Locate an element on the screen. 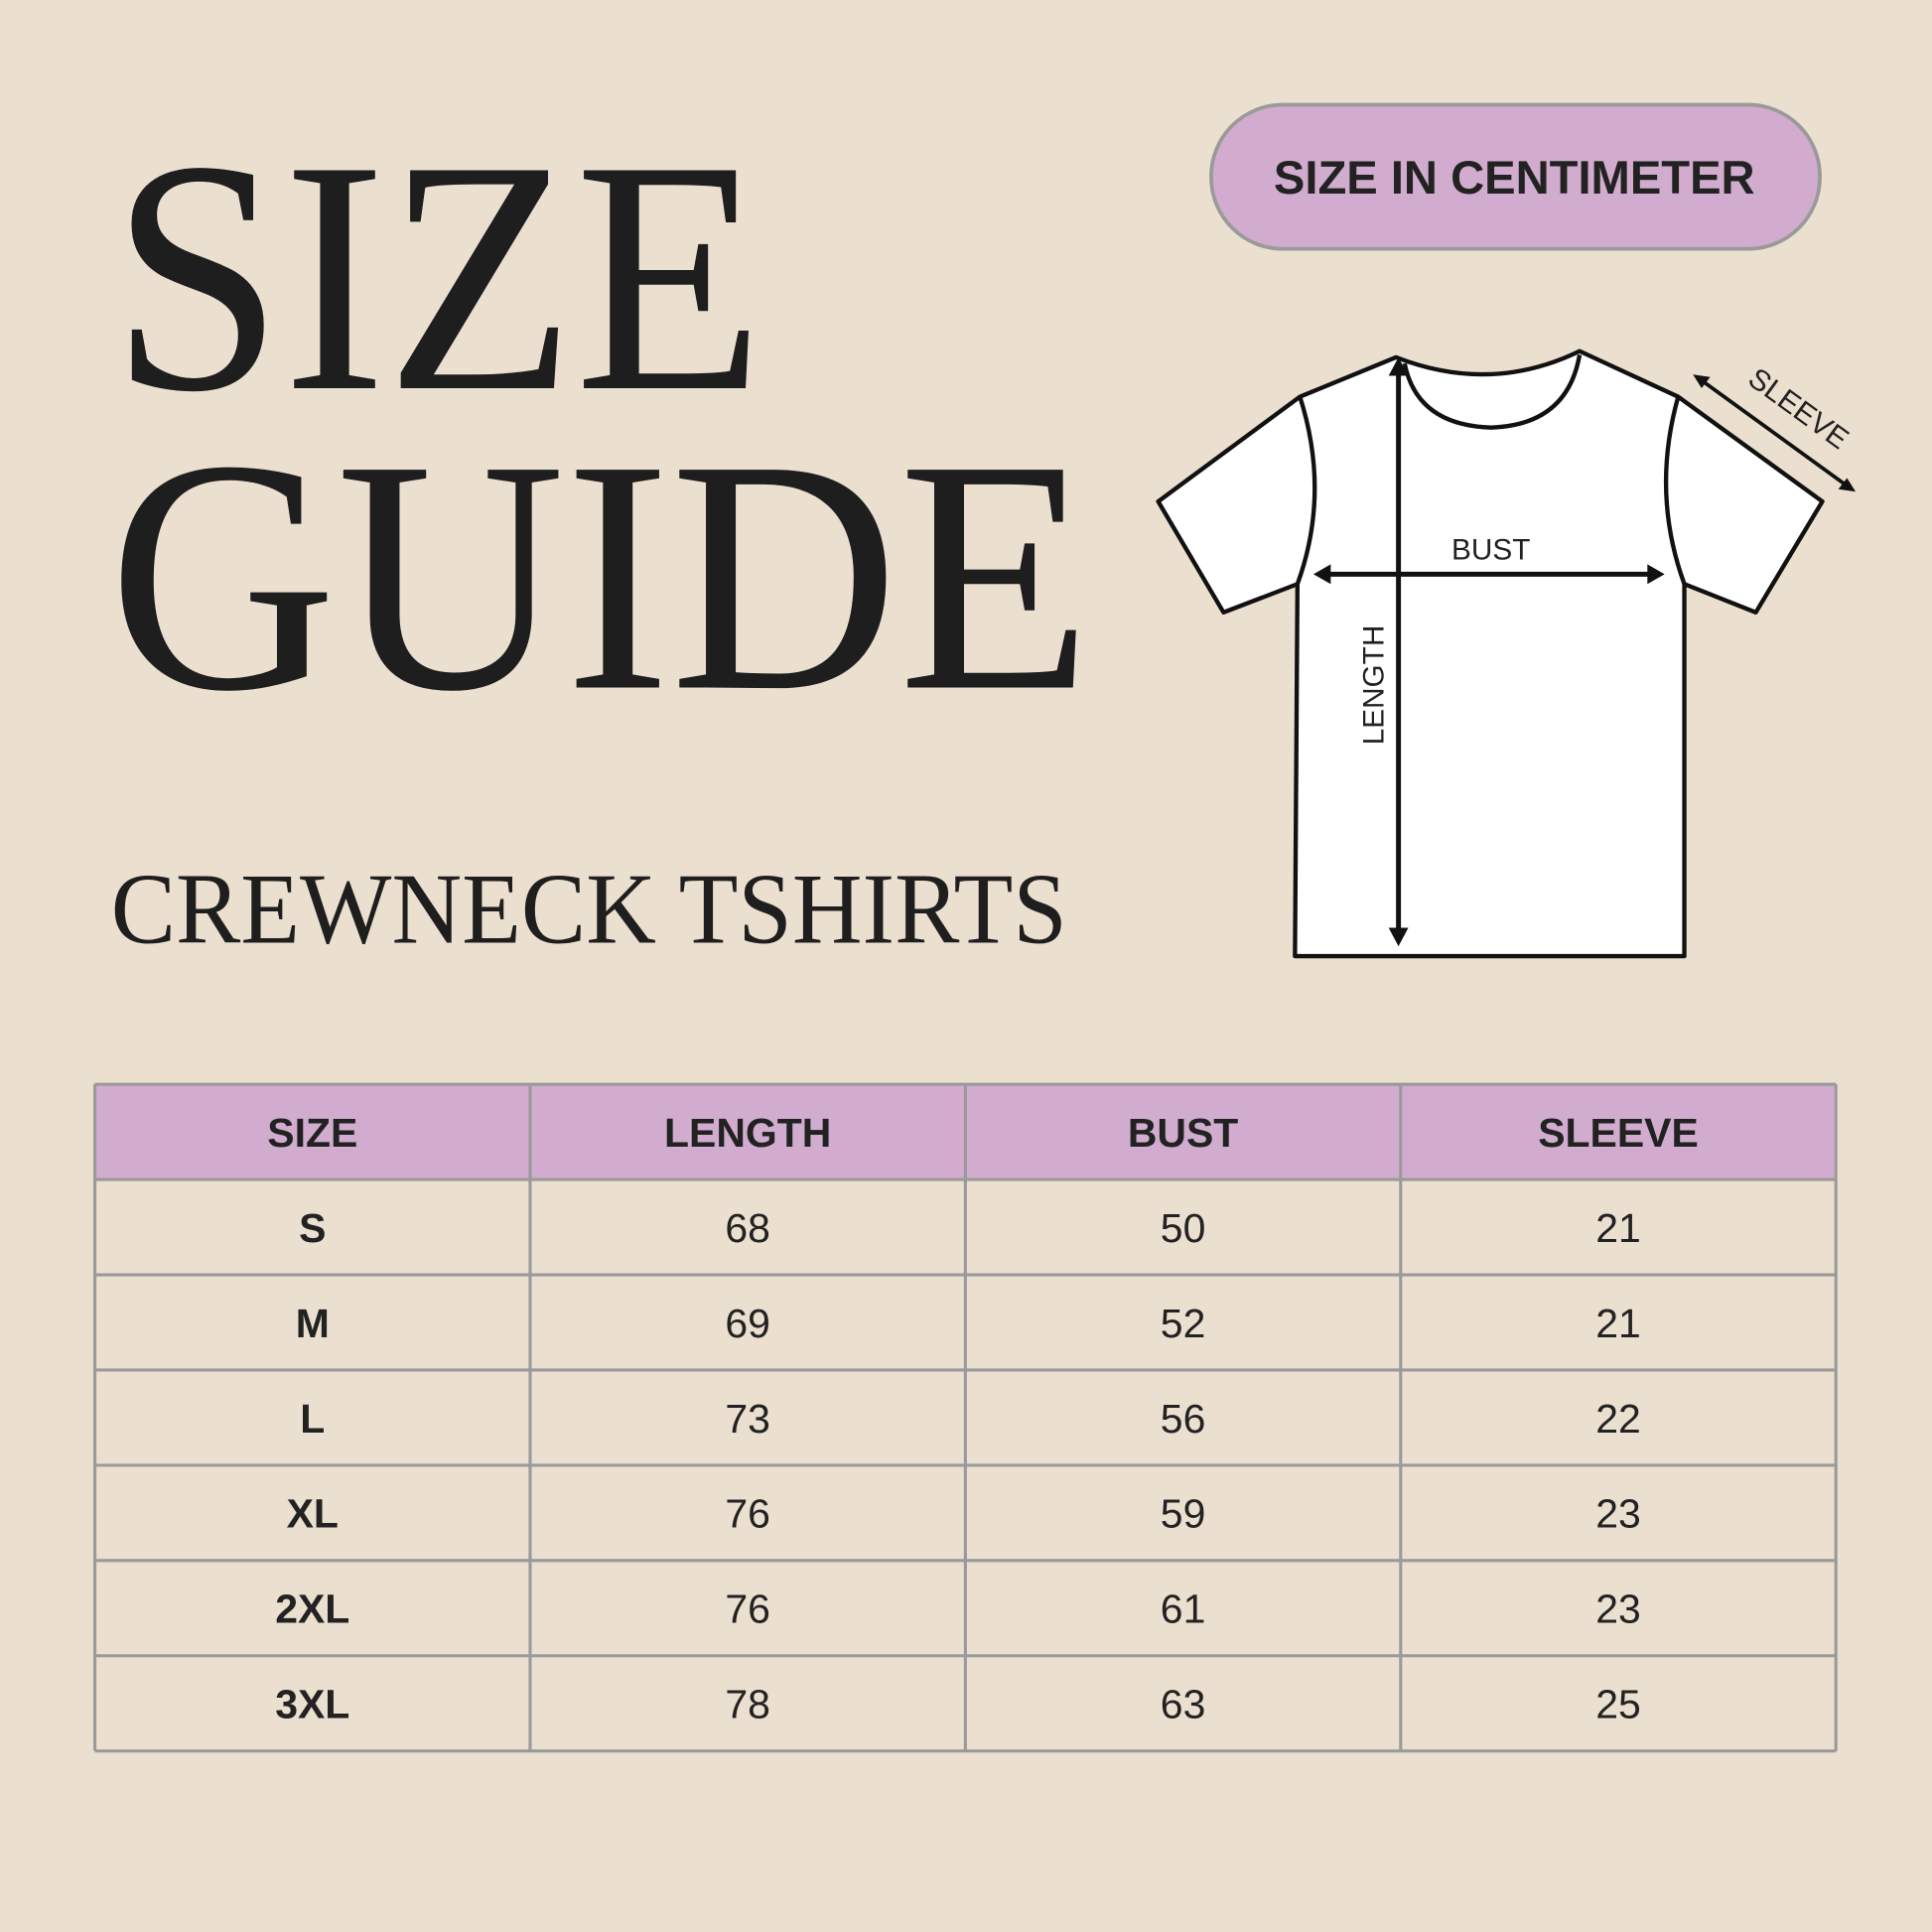 Image resolution: width=1932 pixels, height=1932 pixels. sleeve-seam is located at coordinates (1491, 491).